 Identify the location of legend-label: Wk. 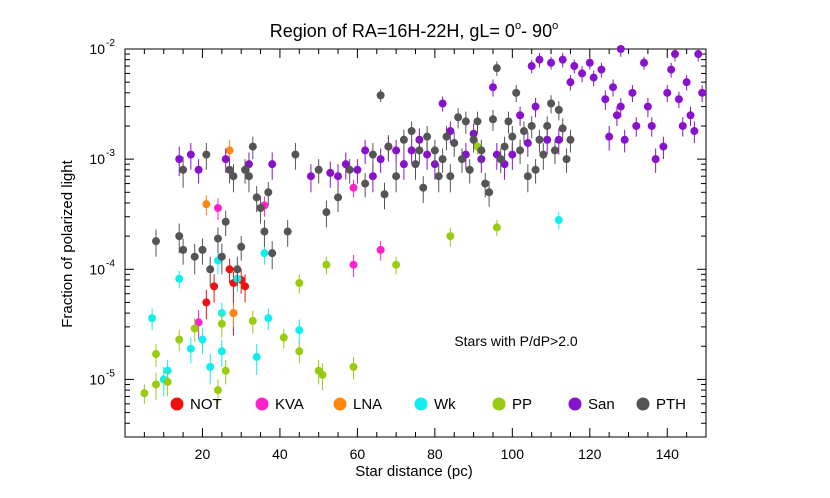
(445, 404).